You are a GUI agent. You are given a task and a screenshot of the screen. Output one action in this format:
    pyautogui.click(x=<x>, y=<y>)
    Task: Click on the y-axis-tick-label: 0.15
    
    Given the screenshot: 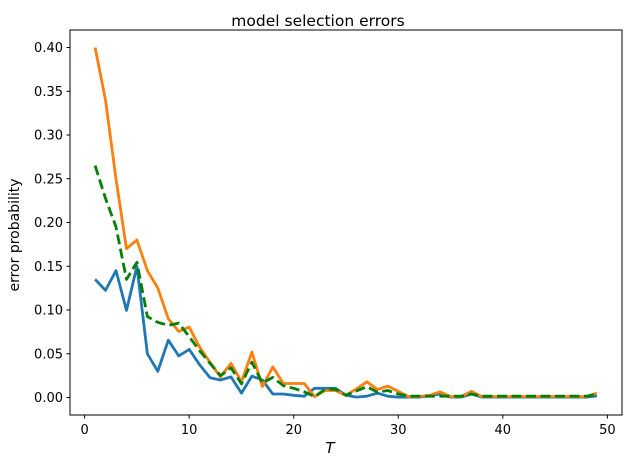 What is the action you would take?
    pyautogui.click(x=48, y=267)
    